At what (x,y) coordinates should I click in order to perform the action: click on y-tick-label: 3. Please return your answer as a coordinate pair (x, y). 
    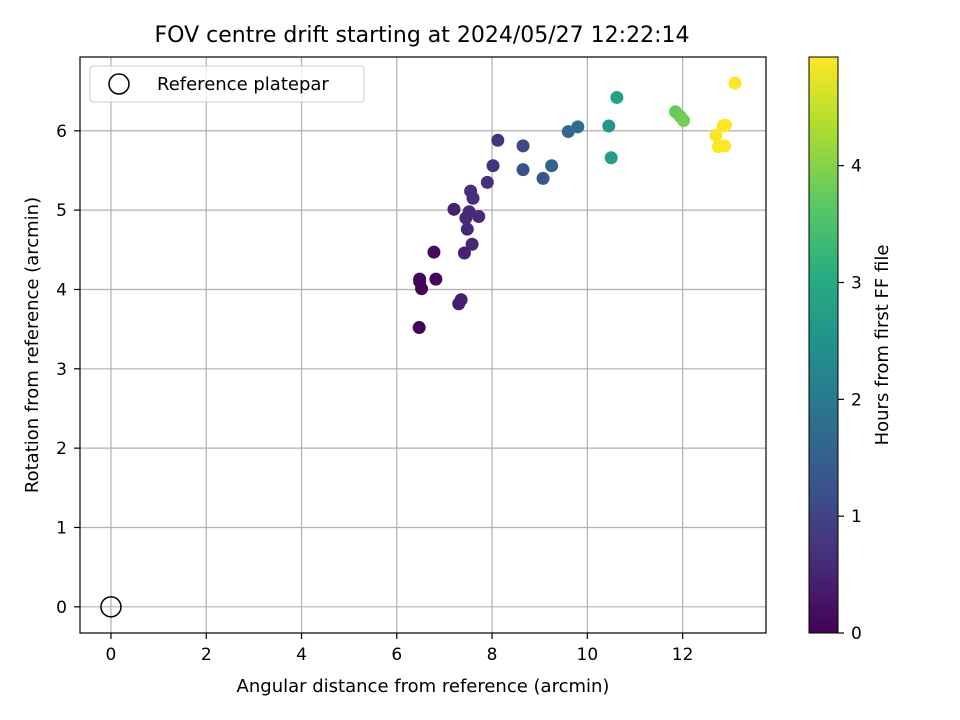
    Looking at the image, I should click on (61, 370).